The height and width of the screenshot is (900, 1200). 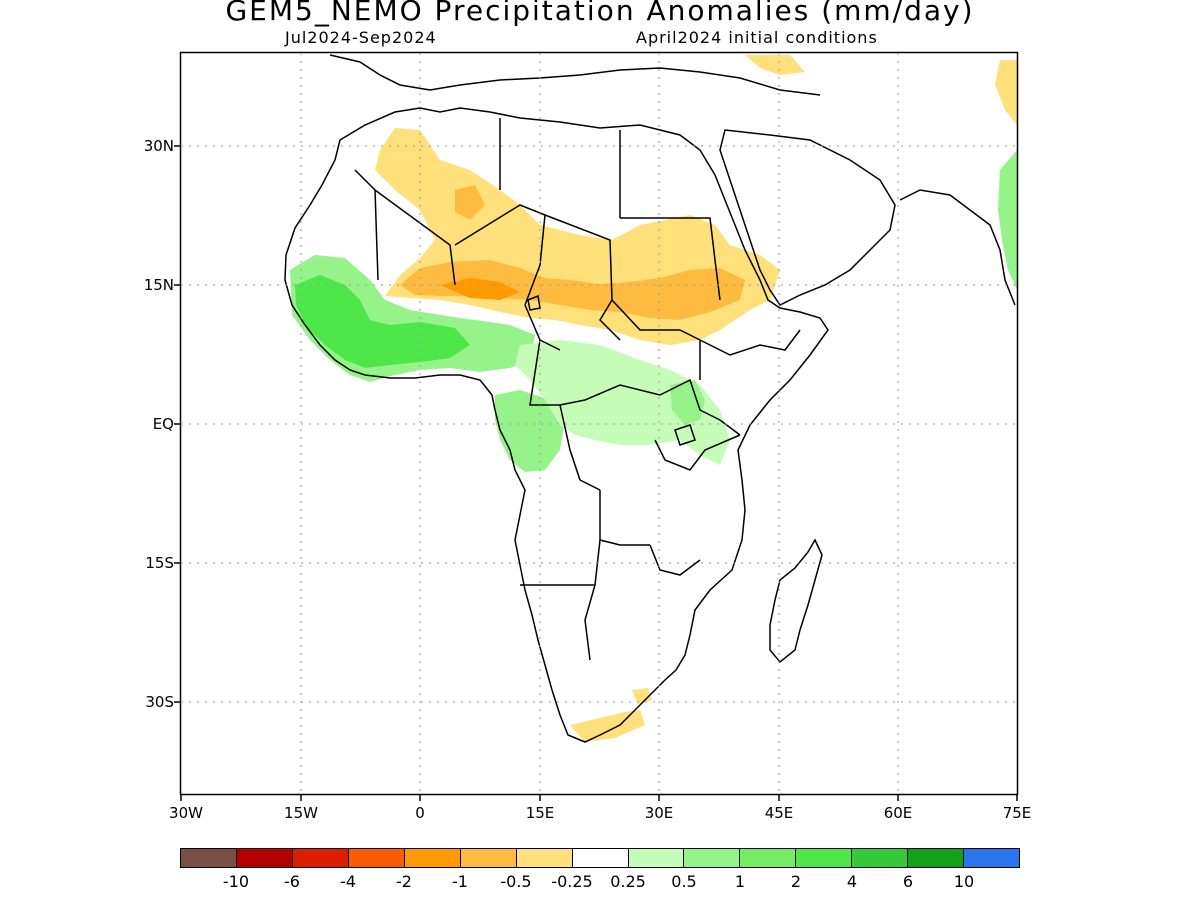 What do you see at coordinates (779, 813) in the screenshot?
I see `lon-tick-45e: 45E` at bounding box center [779, 813].